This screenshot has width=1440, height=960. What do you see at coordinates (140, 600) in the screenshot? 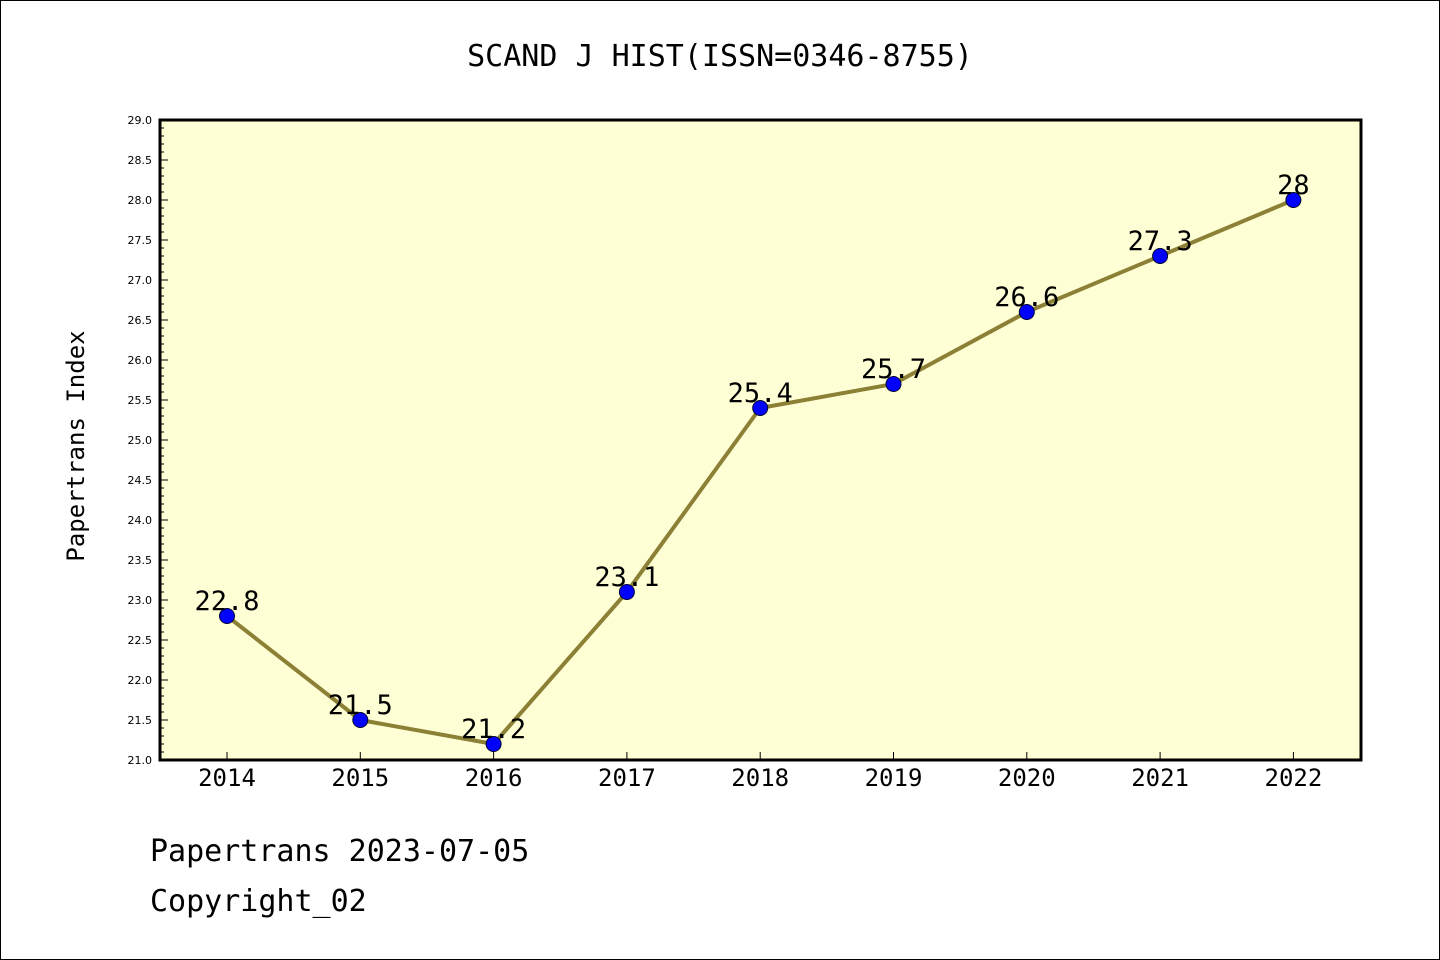
I see `y-tick-label: 23.0` at bounding box center [140, 600].